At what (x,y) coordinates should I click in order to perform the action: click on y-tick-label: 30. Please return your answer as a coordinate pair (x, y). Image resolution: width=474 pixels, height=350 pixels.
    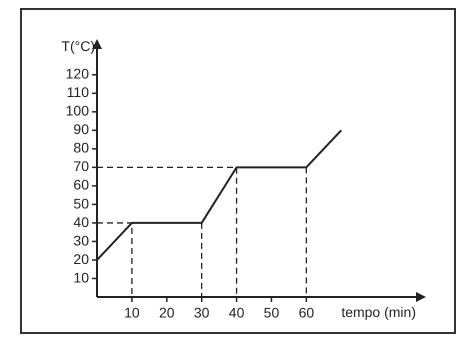
    Looking at the image, I should click on (81, 240).